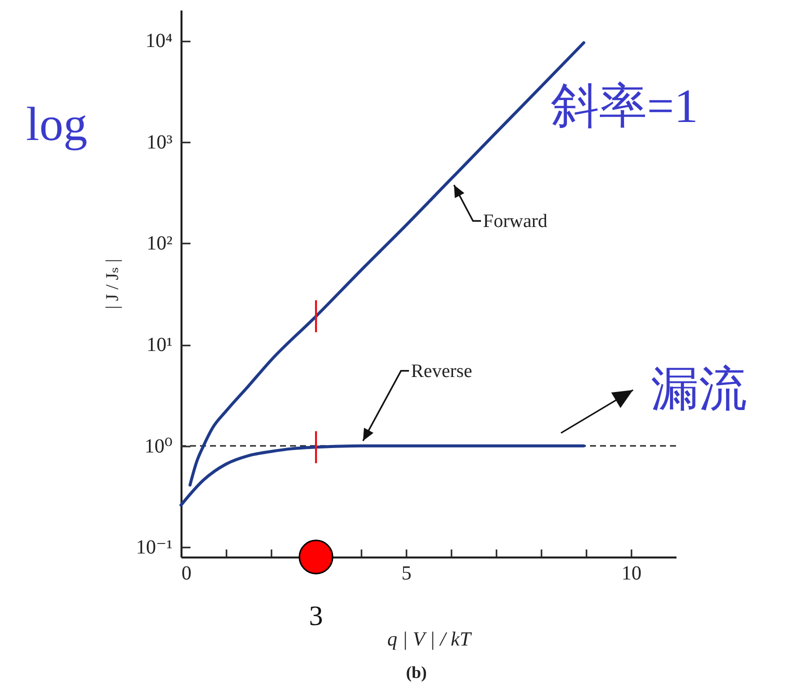 The width and height of the screenshot is (788, 695). What do you see at coordinates (632, 573) in the screenshot?
I see `x-tick-label: 10` at bounding box center [632, 573].